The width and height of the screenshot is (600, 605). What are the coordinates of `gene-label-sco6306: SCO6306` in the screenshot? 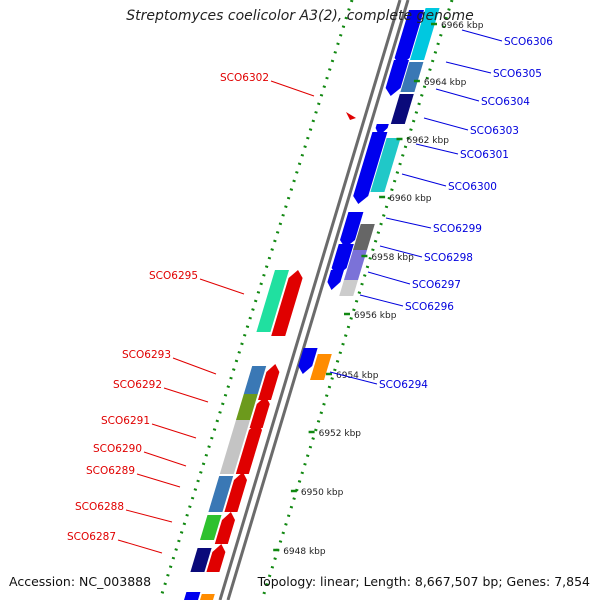 It's located at (528, 42).